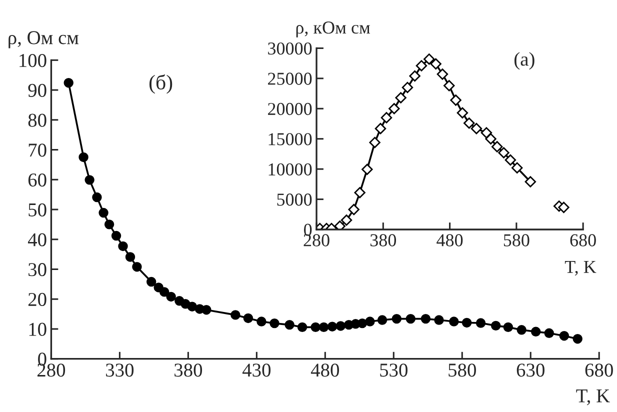  What do you see at coordinates (33, 61) in the screenshot?
I see `y-tick-label: 100` at bounding box center [33, 61].